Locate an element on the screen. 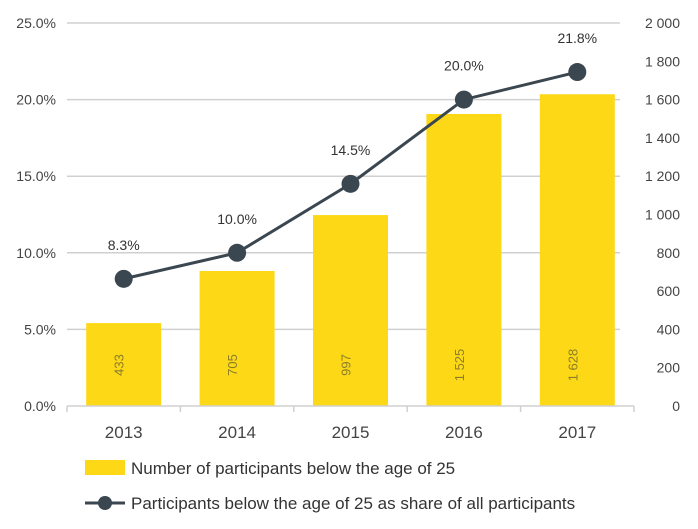  right-tick-label: 1 600 is located at coordinates (662, 100).